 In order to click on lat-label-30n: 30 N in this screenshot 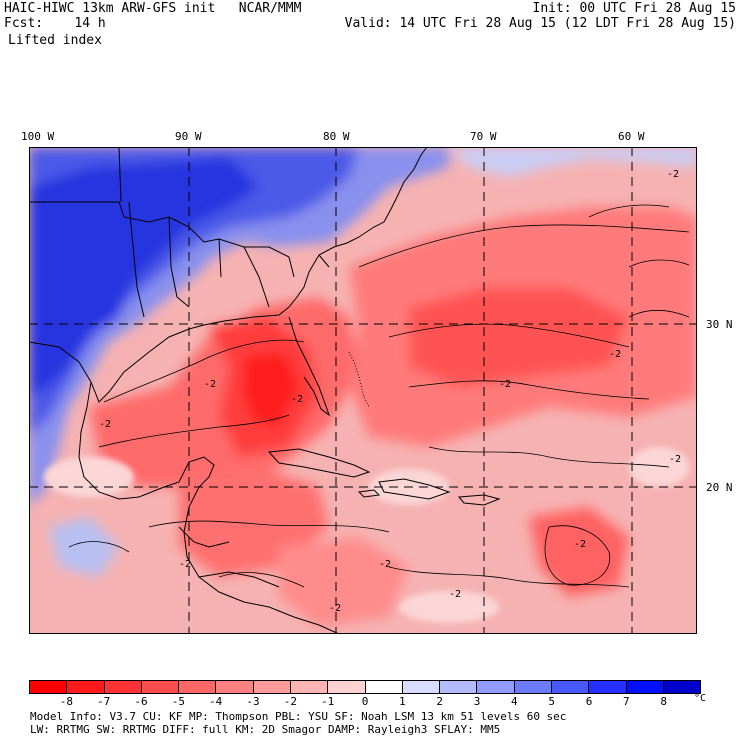, I will do `click(719, 324)`.